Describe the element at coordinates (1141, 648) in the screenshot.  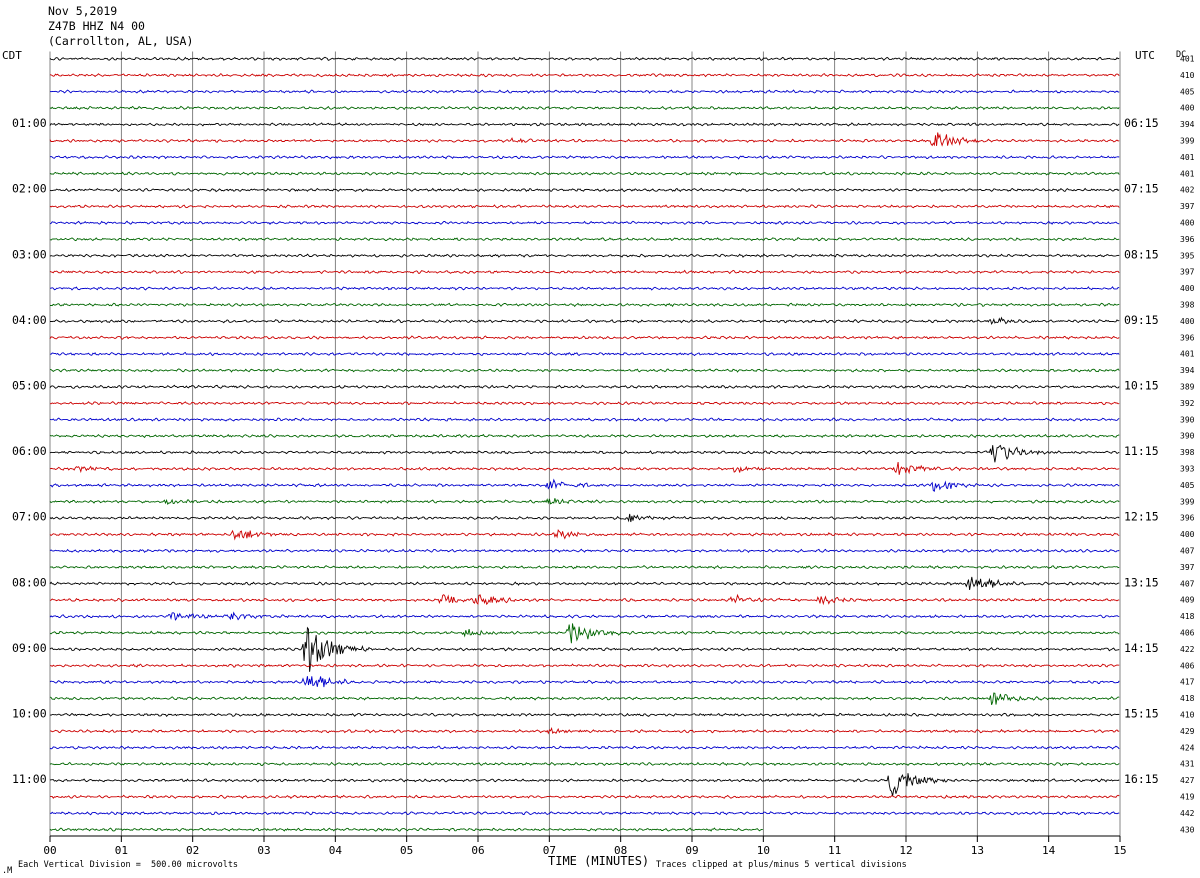
I see `right-hour-label: 14:15` at that location.